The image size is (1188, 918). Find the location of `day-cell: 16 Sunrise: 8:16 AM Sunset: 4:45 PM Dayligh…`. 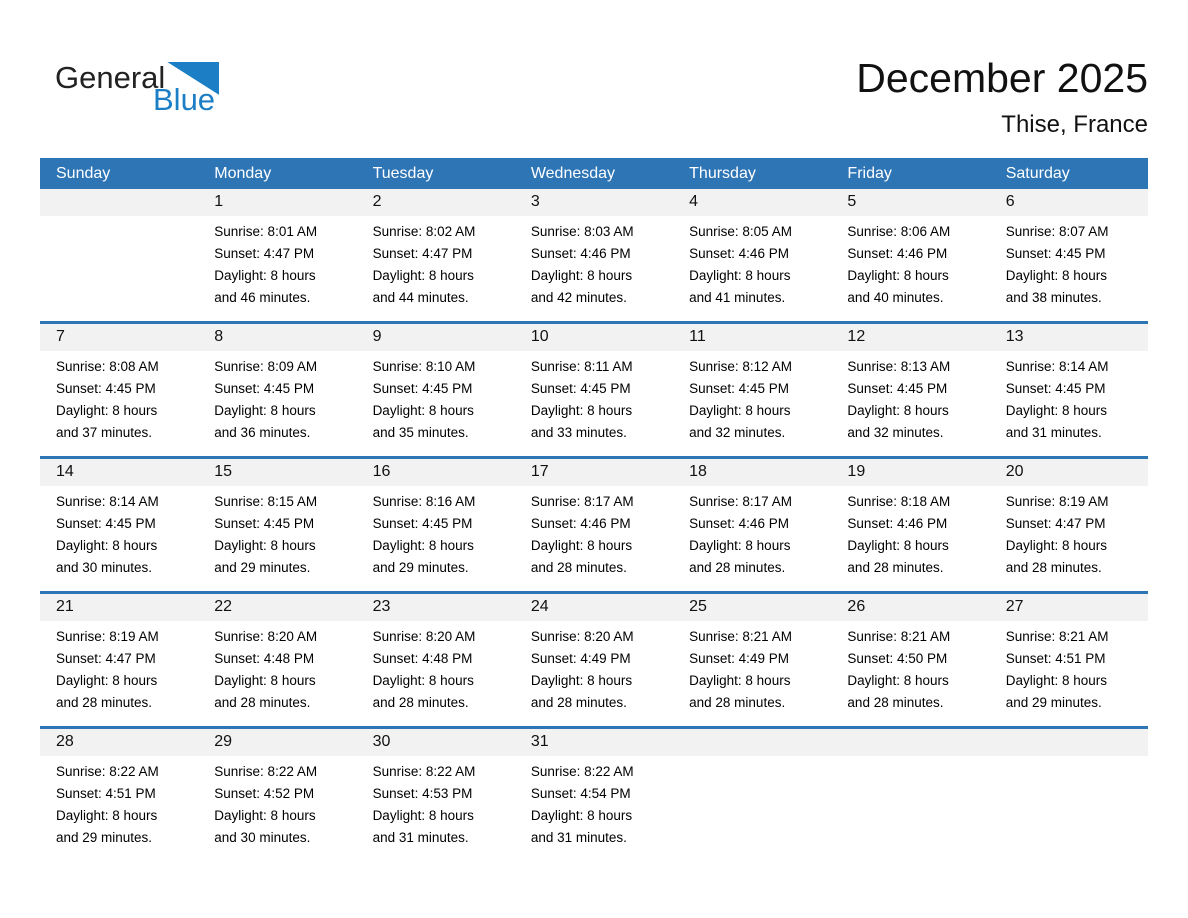

day-cell: 16 Sunrise: 8:16 AM Sunset: 4:45 PM Dayligh… is located at coordinates (435, 525).